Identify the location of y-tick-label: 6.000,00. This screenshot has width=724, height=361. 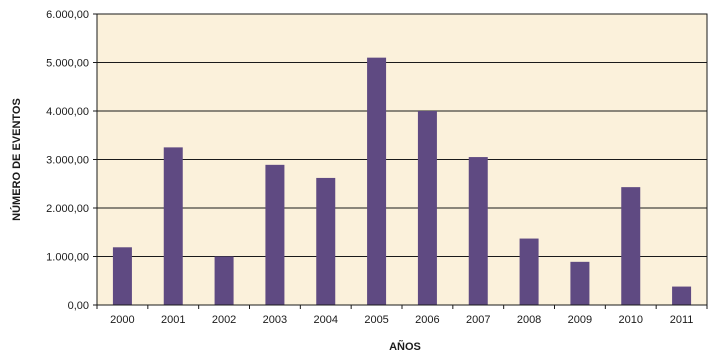
(67, 15).